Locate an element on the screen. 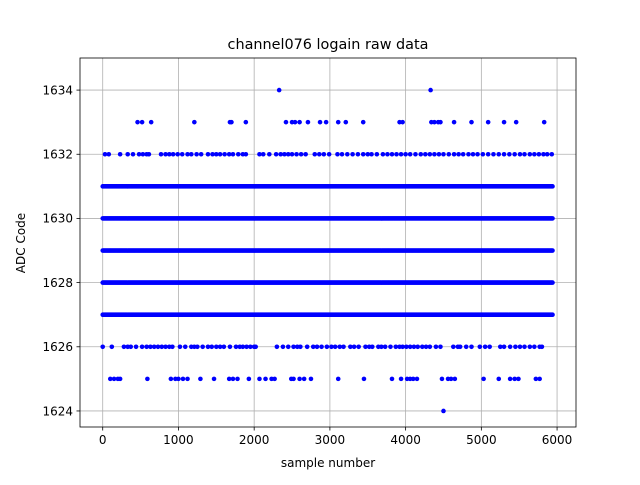 Image resolution: width=640 pixels, height=485 pixels. y-tick-label: 1624 is located at coordinates (57, 411).